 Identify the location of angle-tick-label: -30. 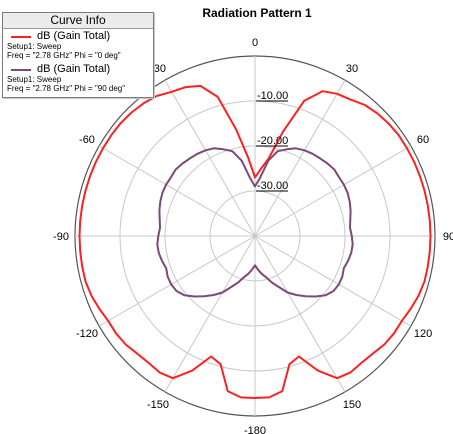
(158, 69).